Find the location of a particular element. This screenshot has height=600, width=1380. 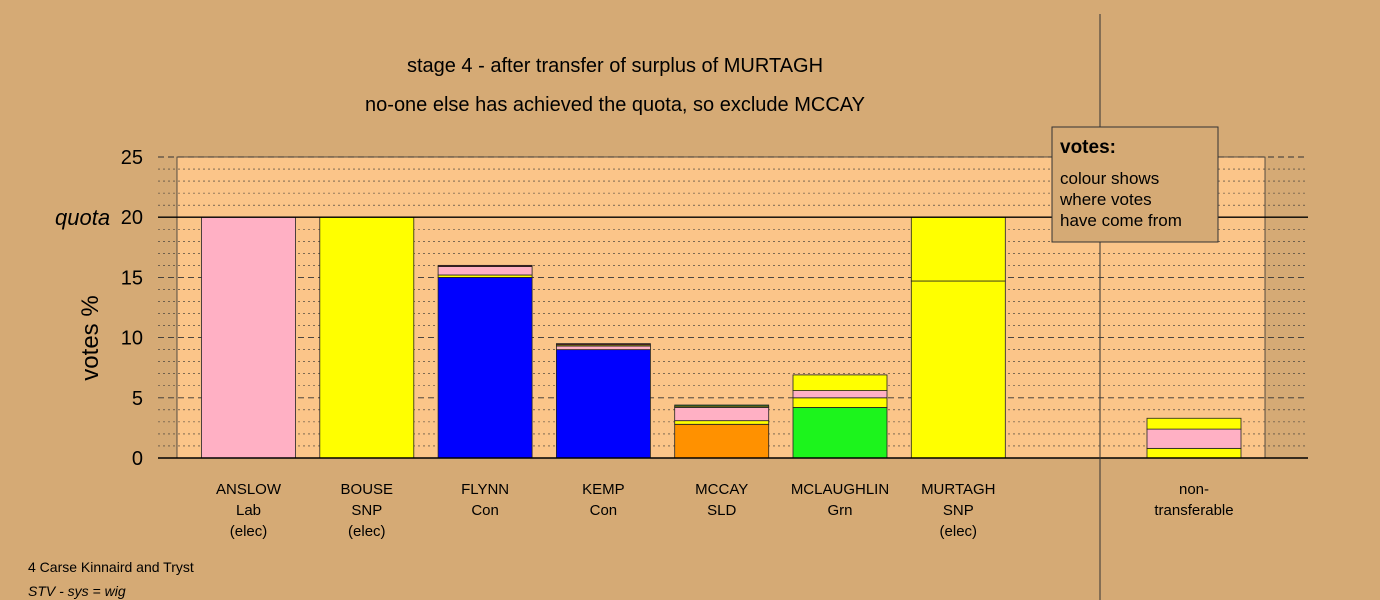

y-tick-0: 0 is located at coordinates (137, 459).